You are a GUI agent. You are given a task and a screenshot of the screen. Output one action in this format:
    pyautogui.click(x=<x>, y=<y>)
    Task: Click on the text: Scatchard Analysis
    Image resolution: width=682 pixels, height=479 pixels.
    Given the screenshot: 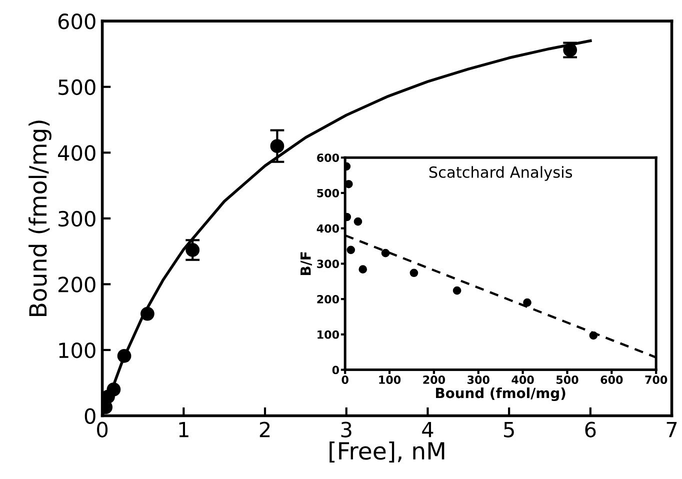 What is the action you would take?
    pyautogui.click(x=500, y=173)
    